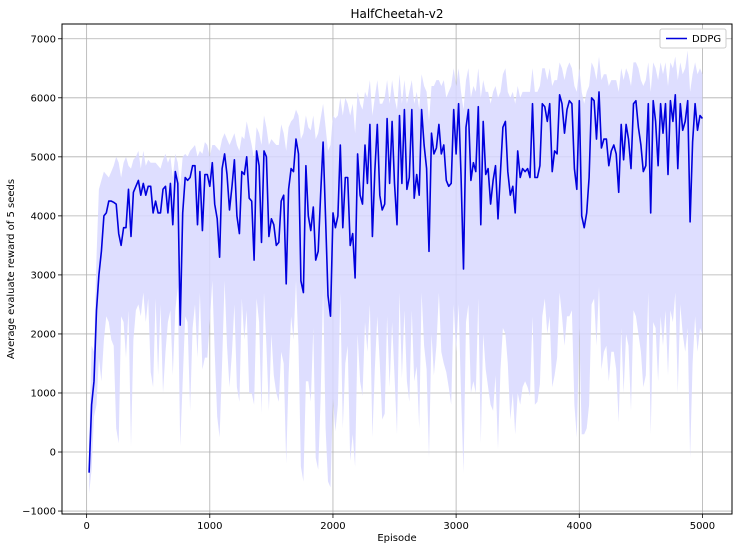 The image size is (742, 550). What do you see at coordinates (43, 157) in the screenshot?
I see `y-tick-label: 5000` at bounding box center [43, 157].